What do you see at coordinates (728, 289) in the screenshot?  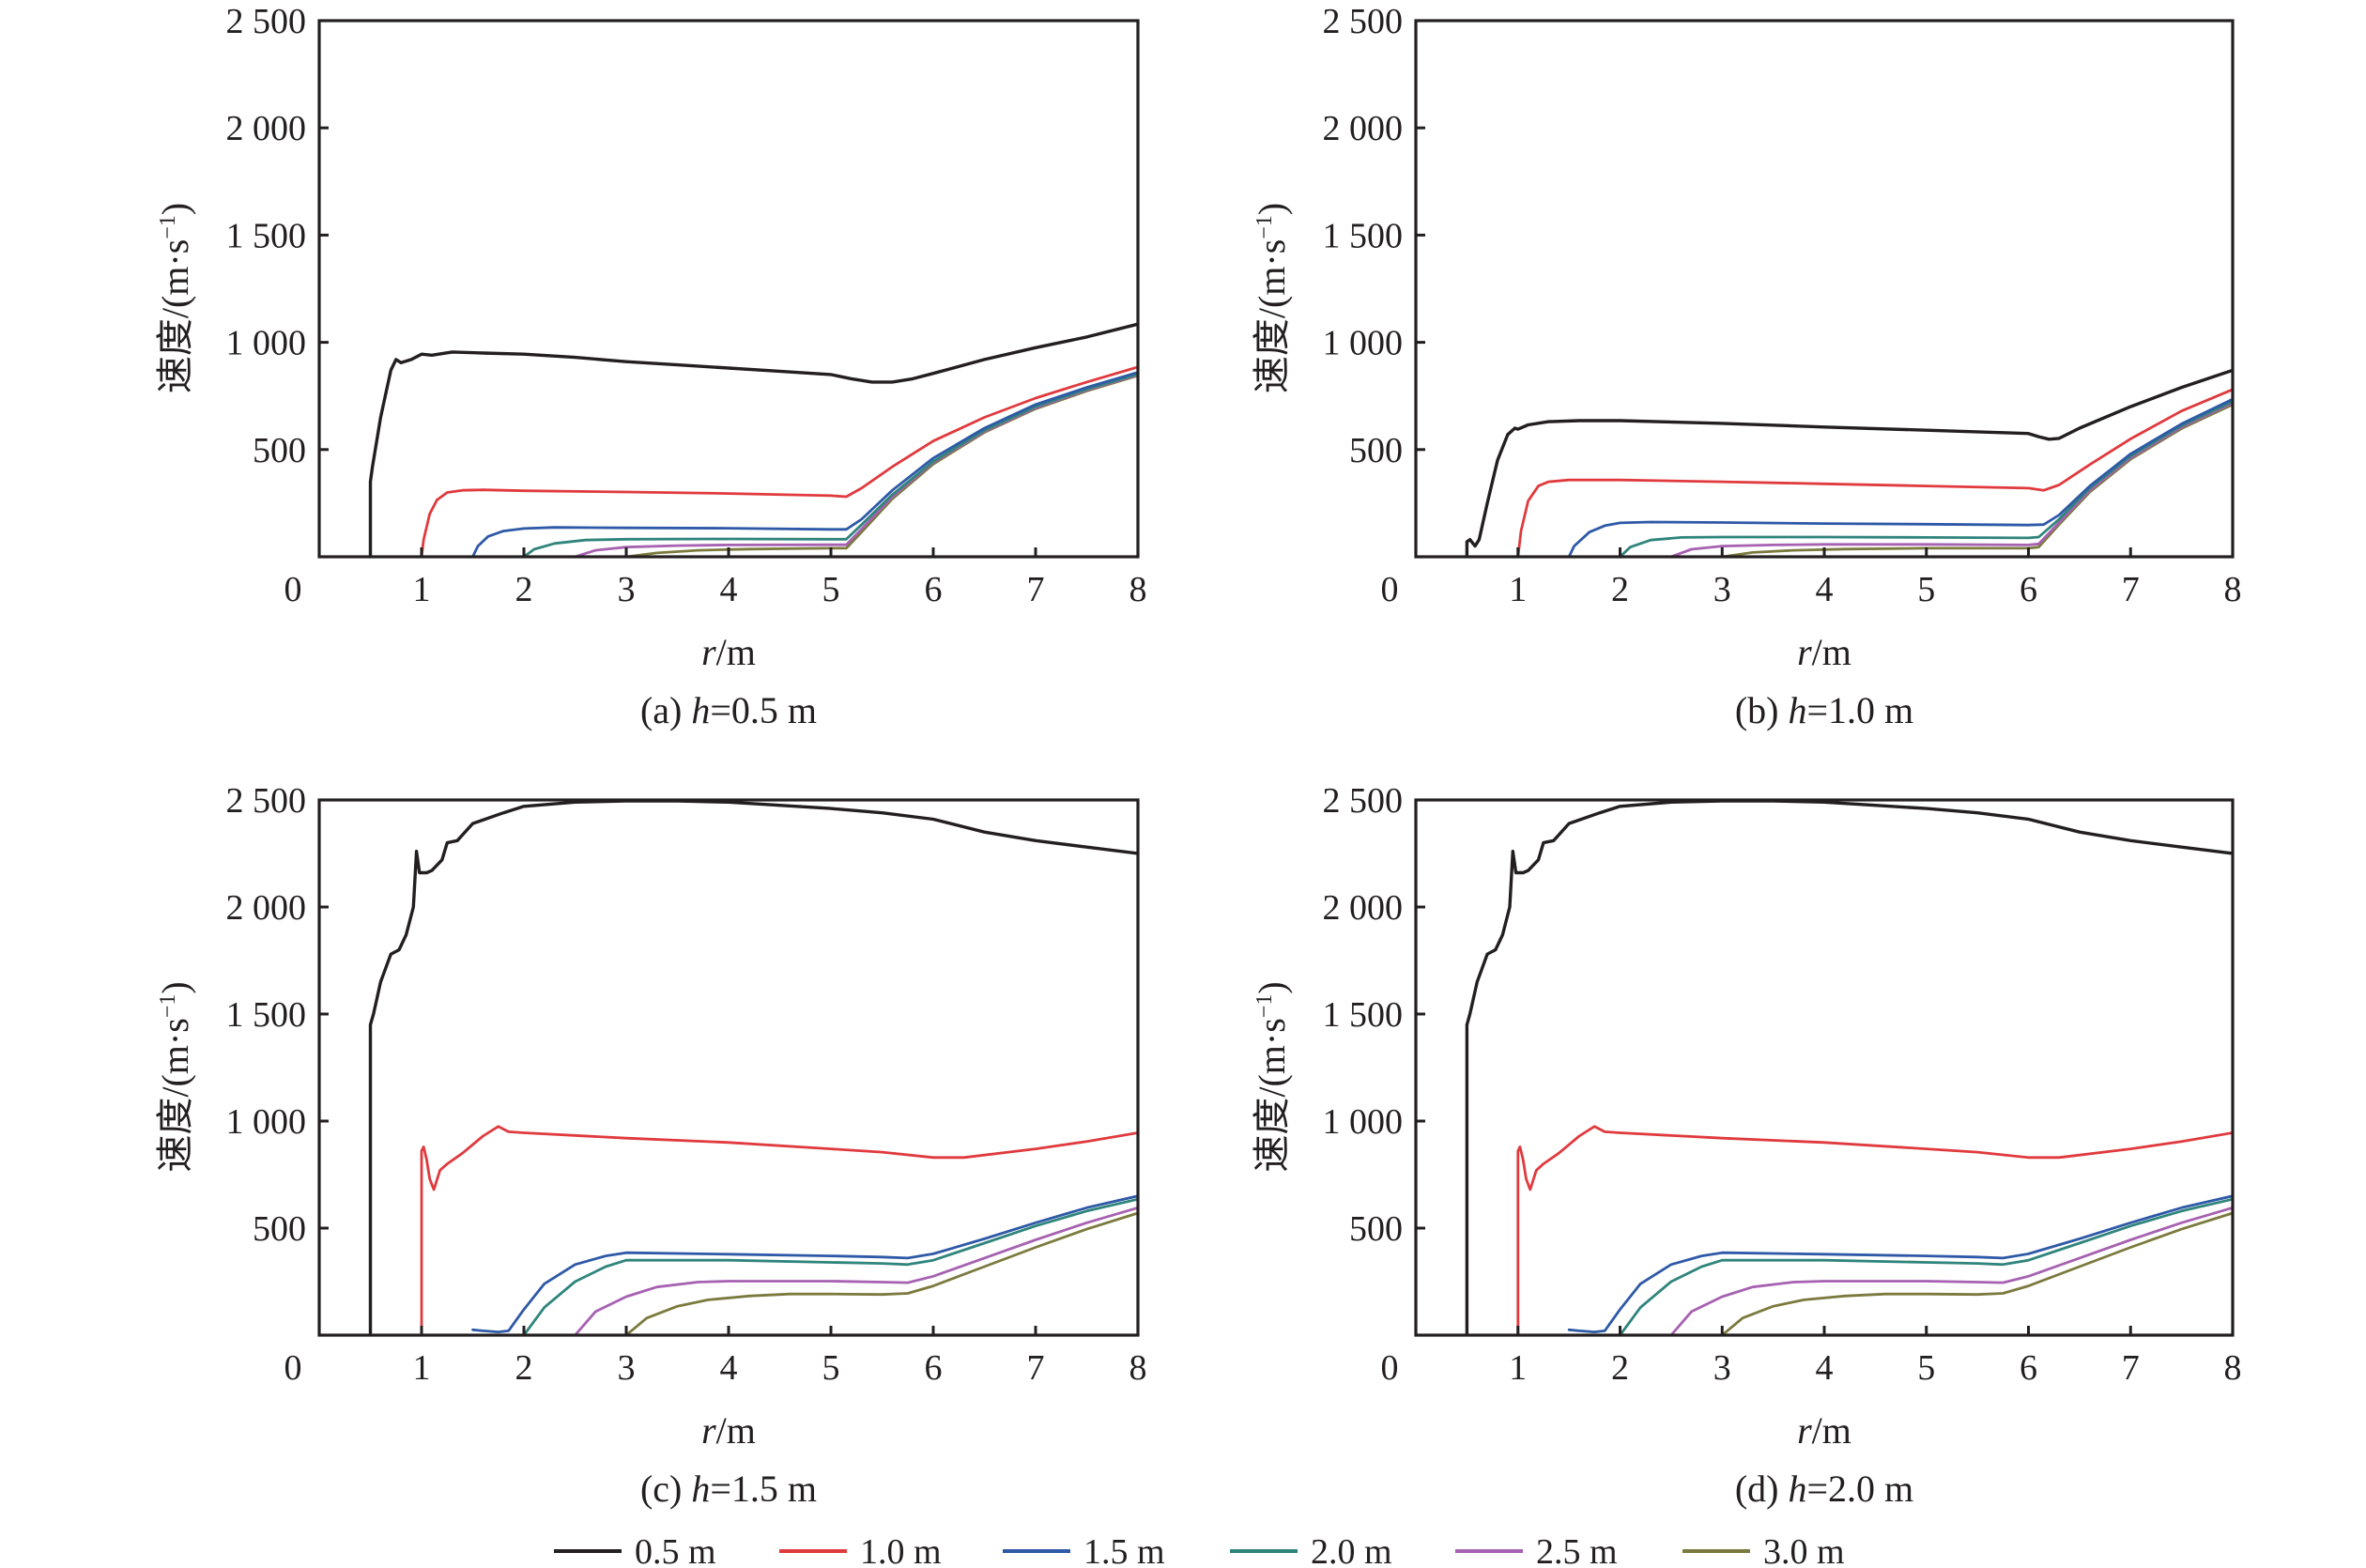 I see `axes-frame` at bounding box center [728, 289].